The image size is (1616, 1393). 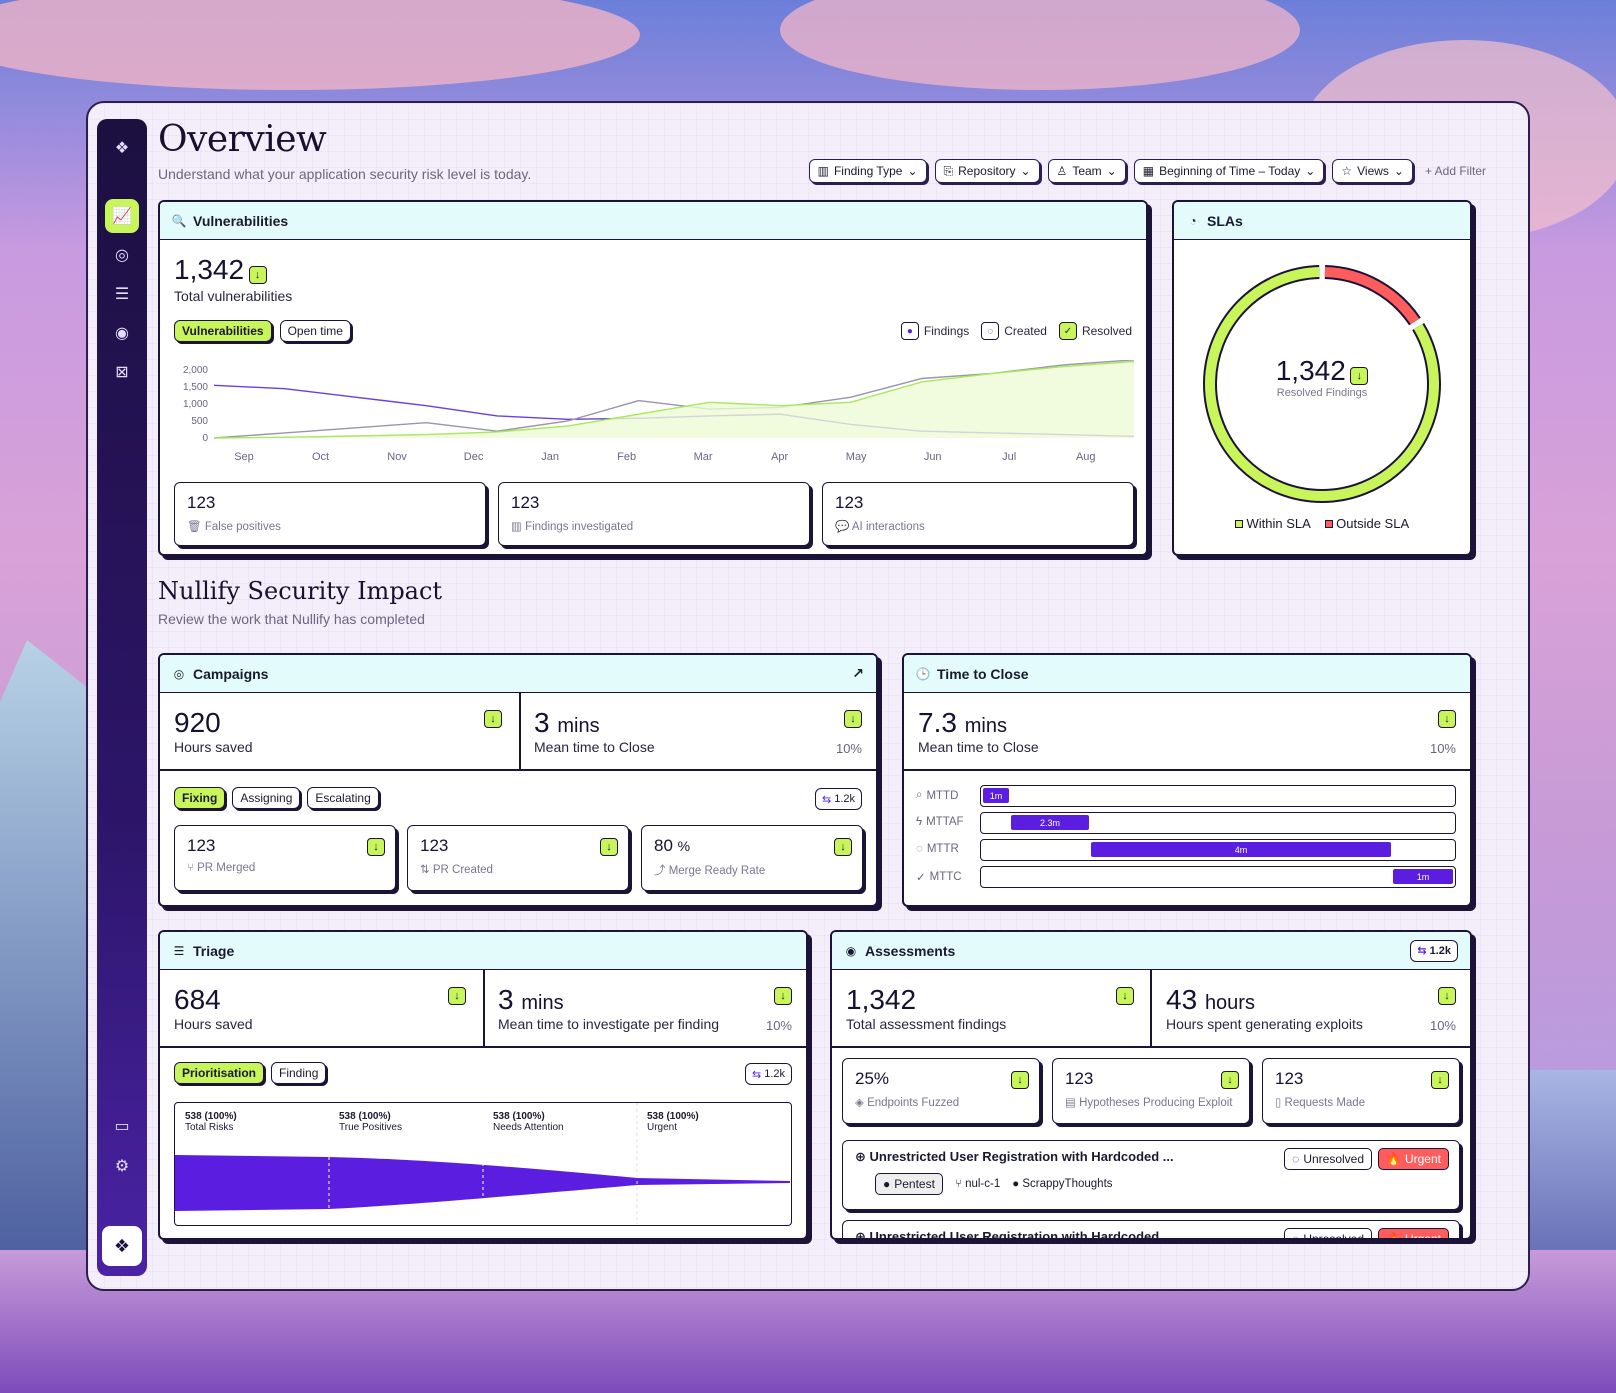 What do you see at coordinates (1186, 877) in the screenshot?
I see `bar-mttc: ✓ MTTC 1m` at bounding box center [1186, 877].